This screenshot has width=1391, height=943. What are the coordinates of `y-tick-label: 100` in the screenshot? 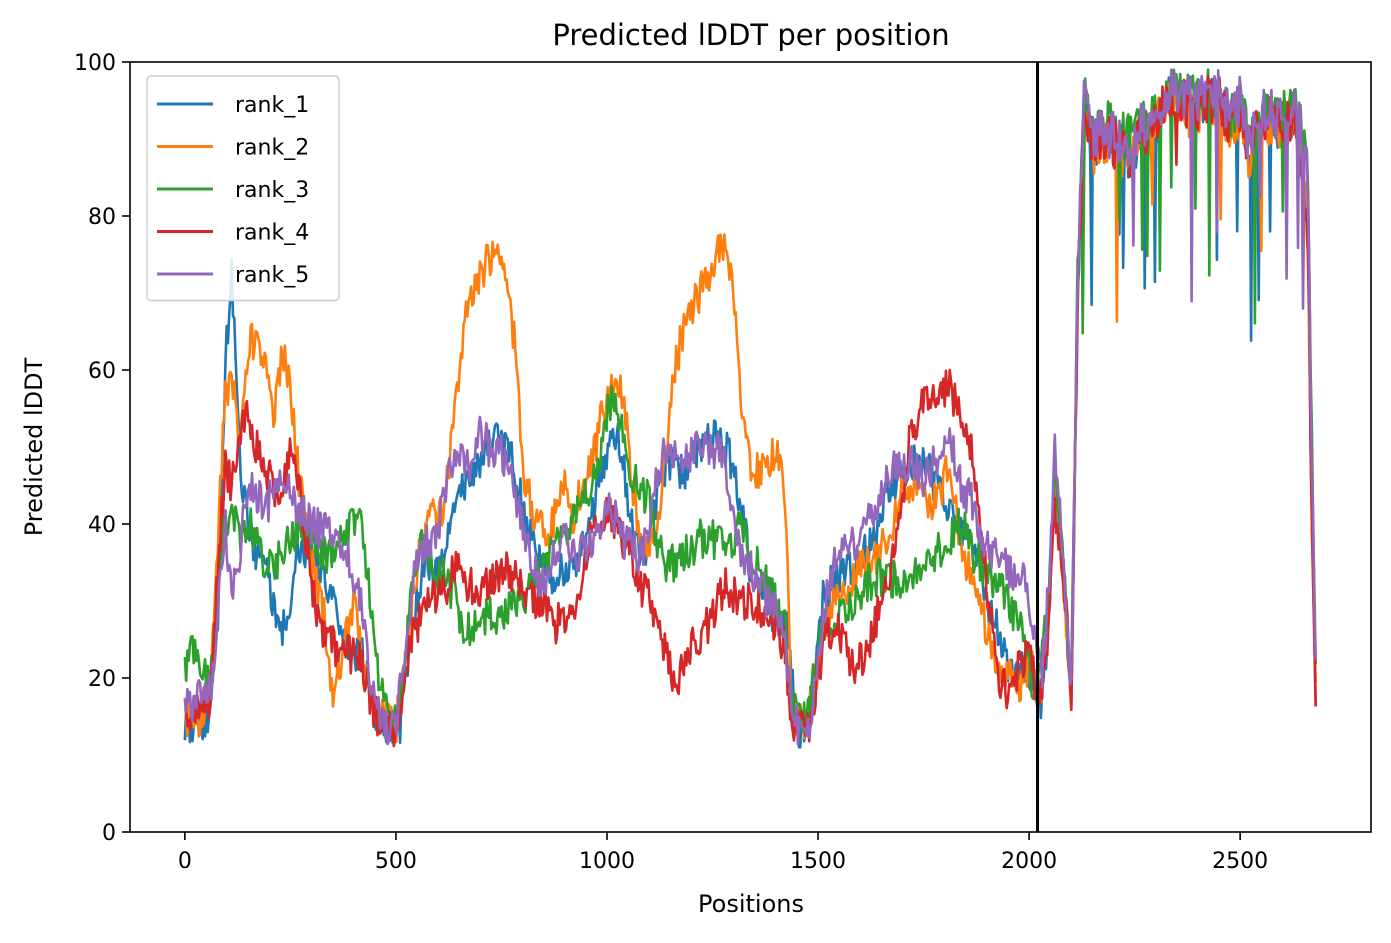 It's located at (95, 63).